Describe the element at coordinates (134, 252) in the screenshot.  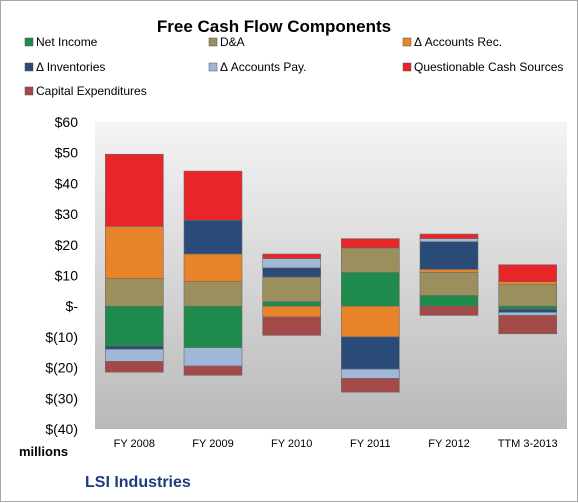
I see `bar-accounts-rec-fy-2008` at that location.